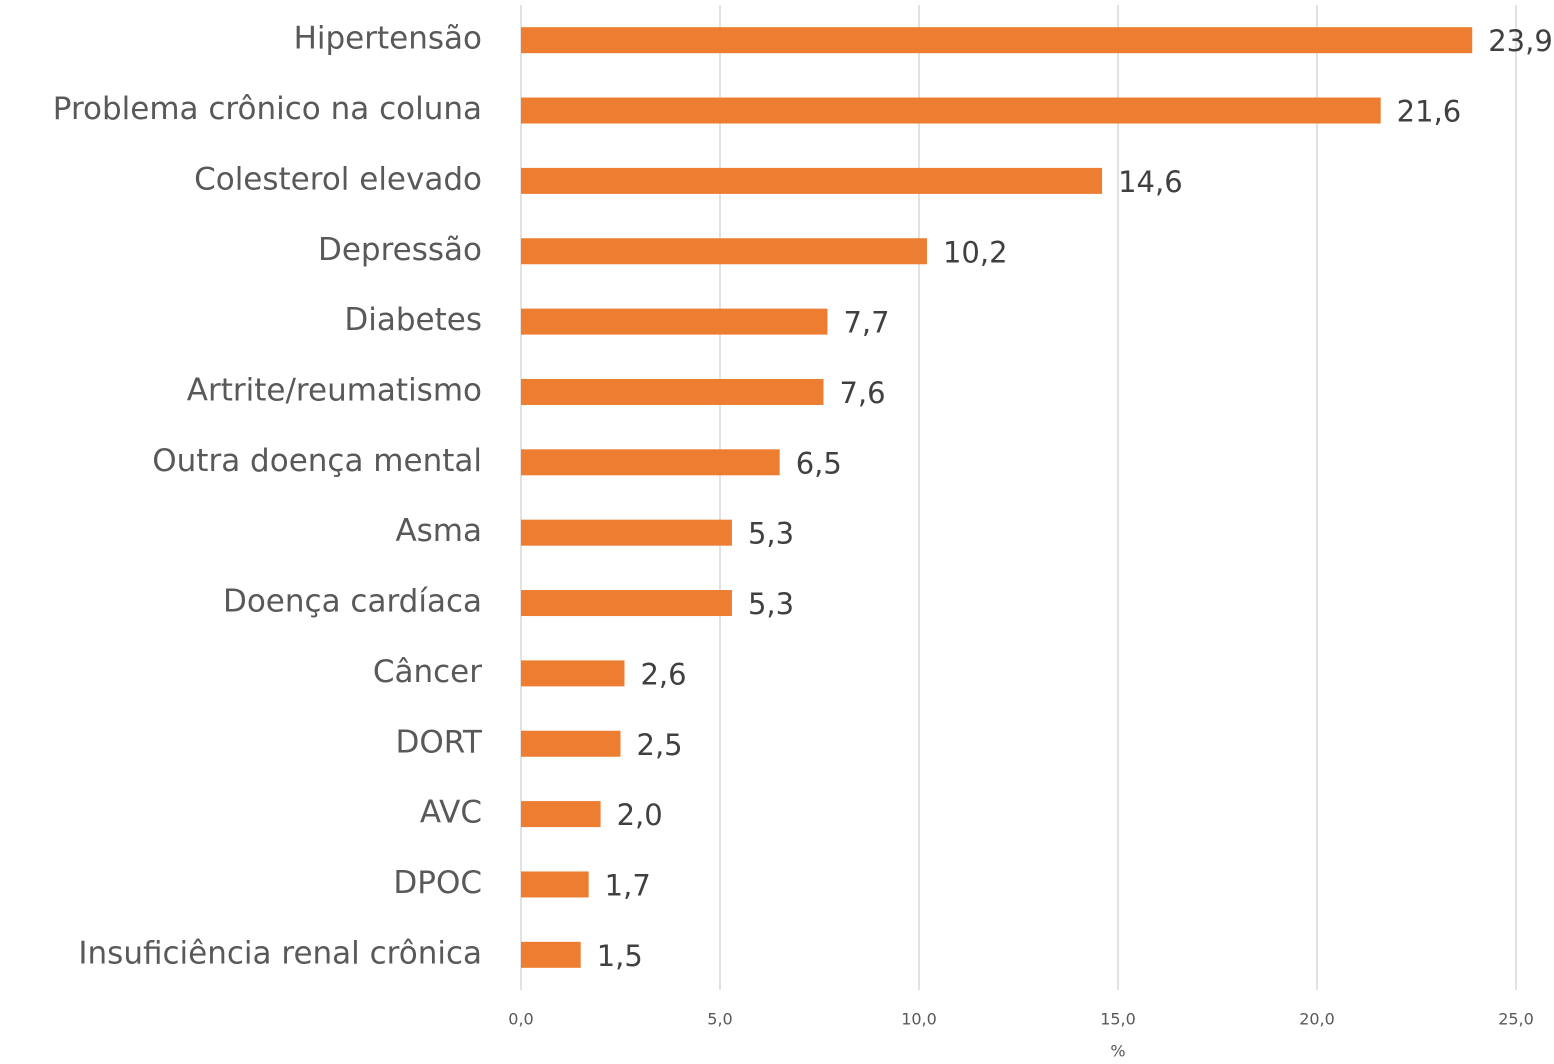 The image size is (1554, 1064). I want to click on y-tick-label: Câncer, so click(427, 672).